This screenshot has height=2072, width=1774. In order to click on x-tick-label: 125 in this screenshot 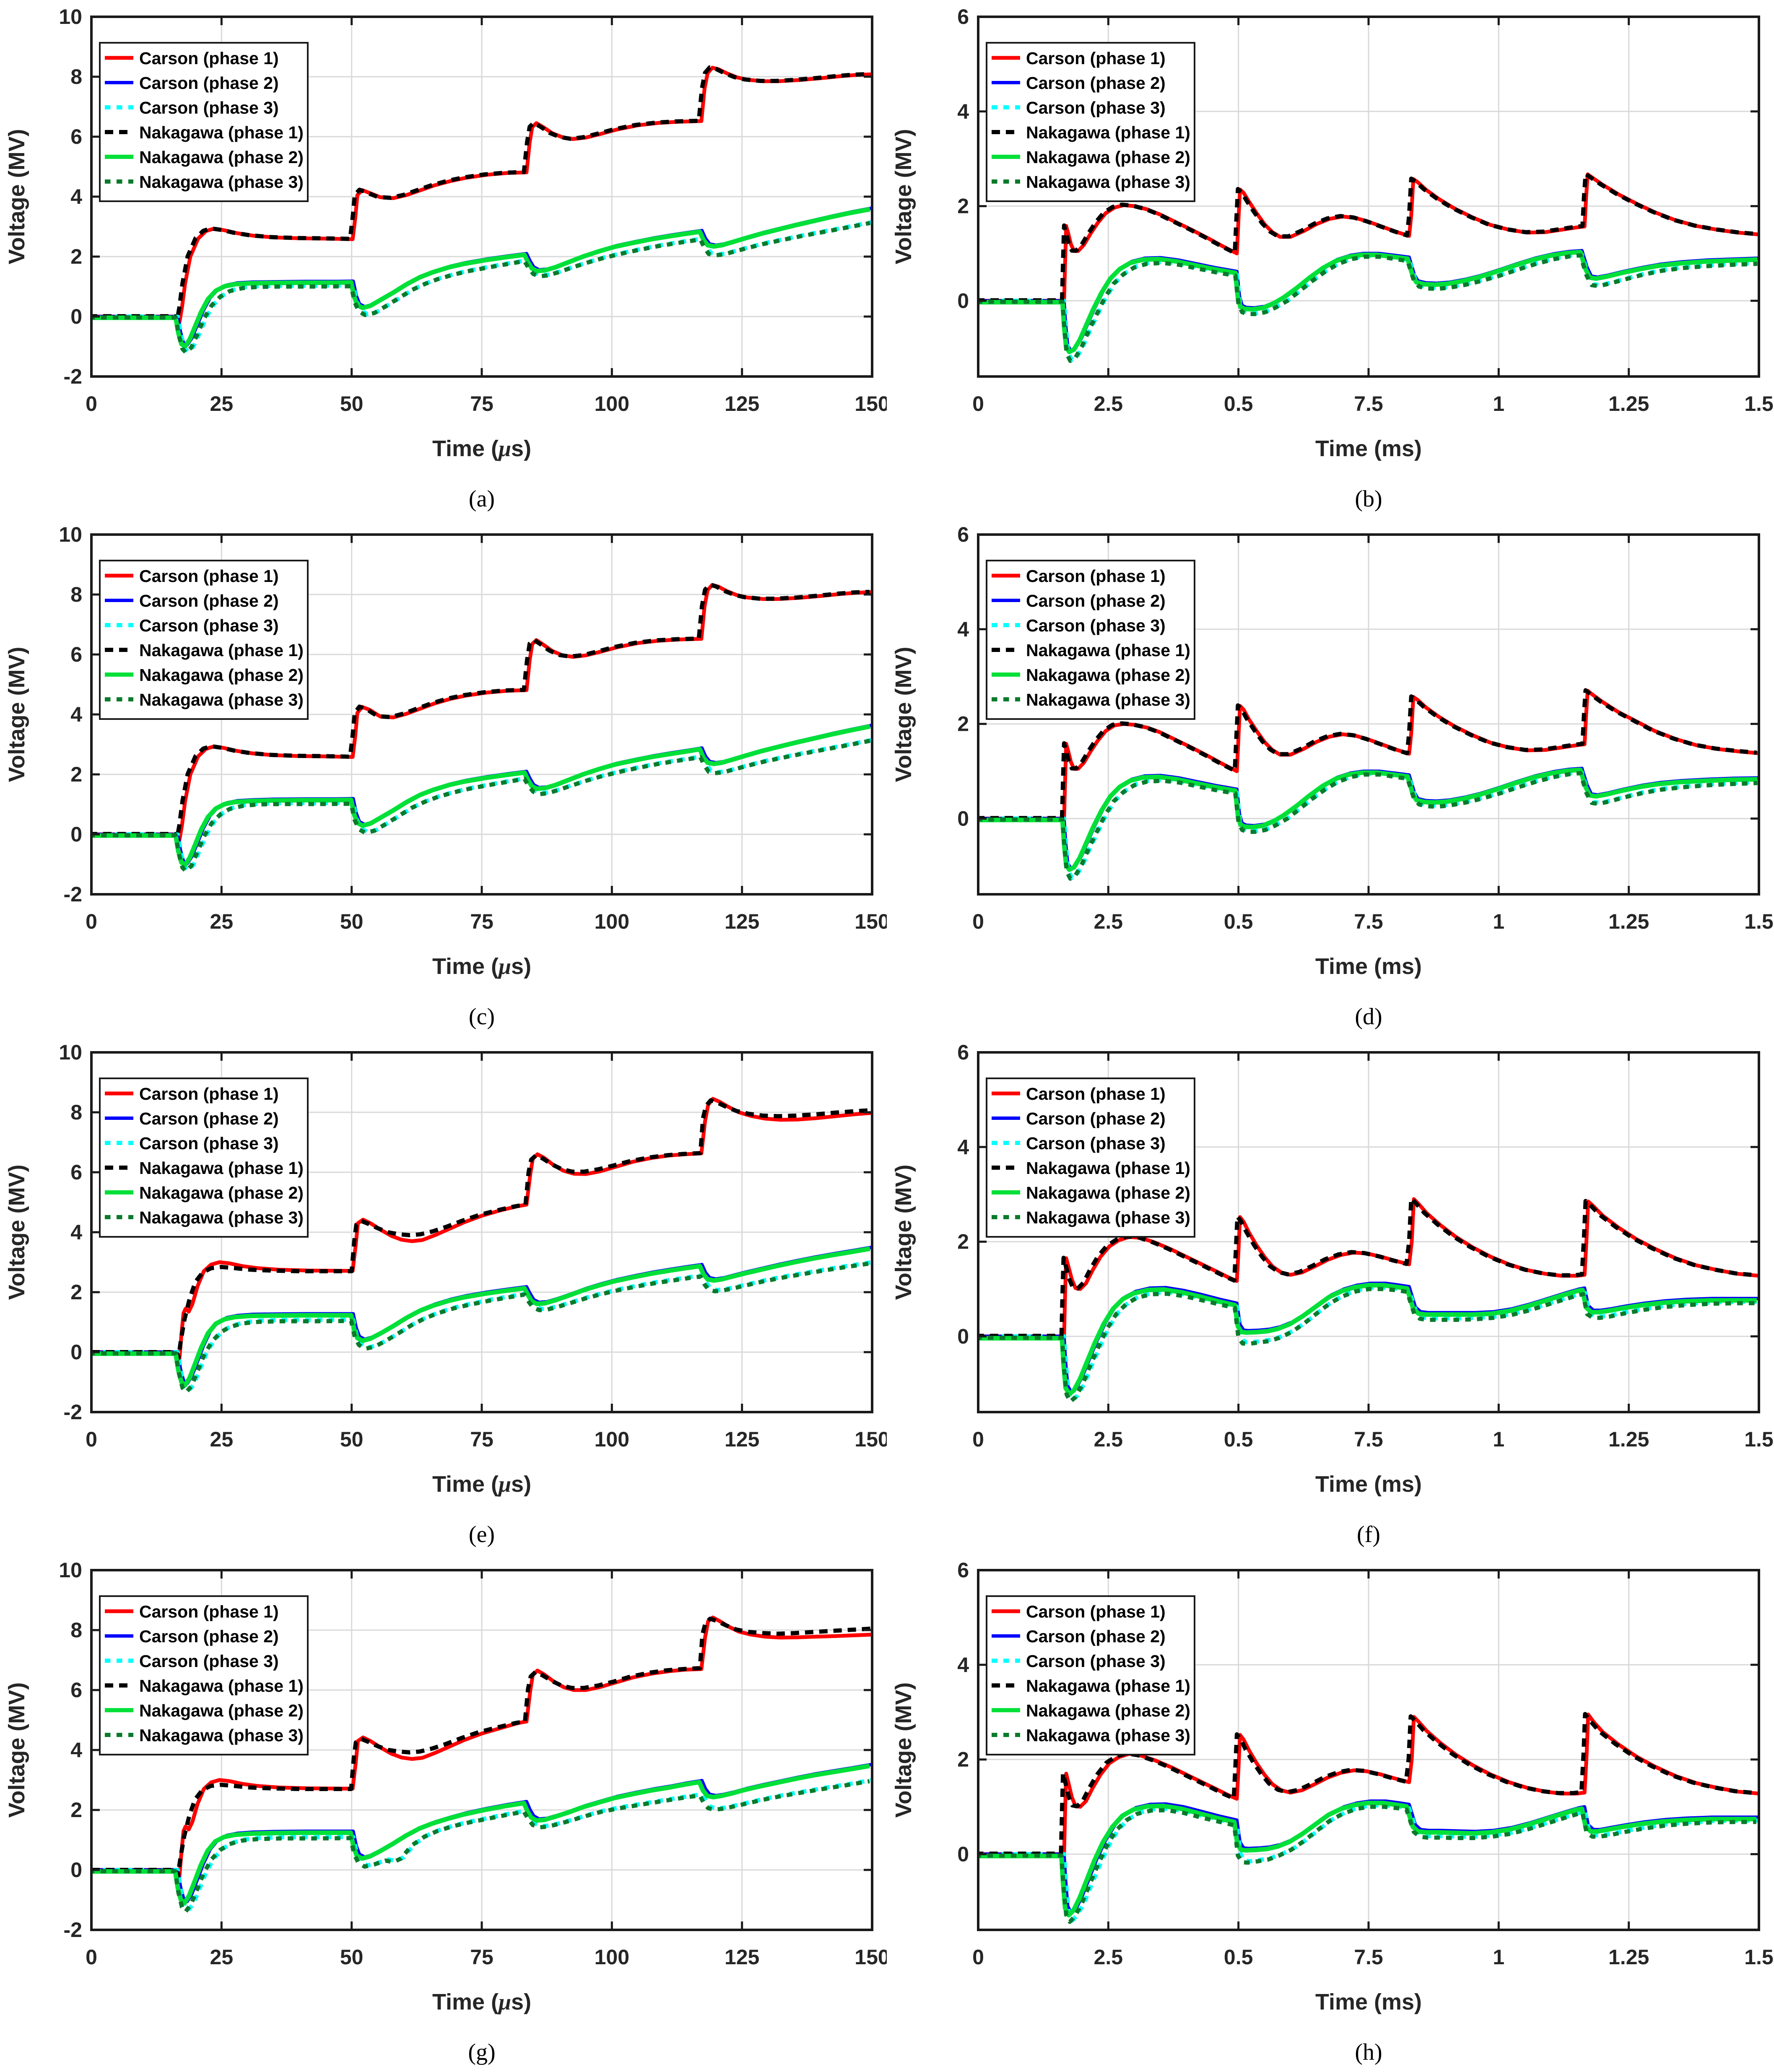, I will do `click(742, 1957)`.